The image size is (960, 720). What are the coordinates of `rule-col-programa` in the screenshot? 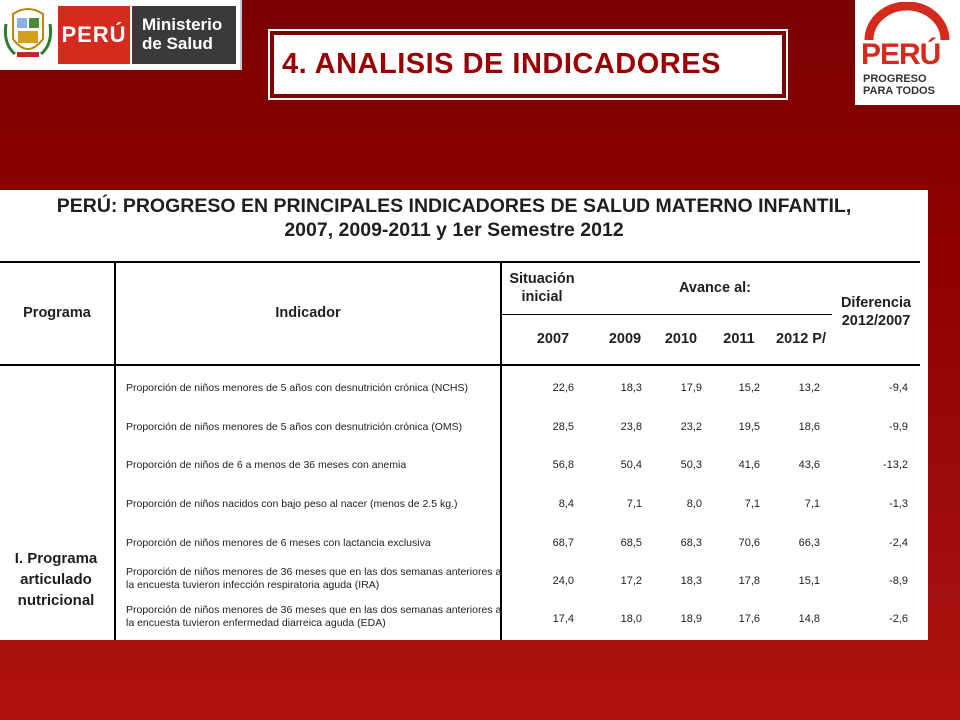 It's located at (115, 450).